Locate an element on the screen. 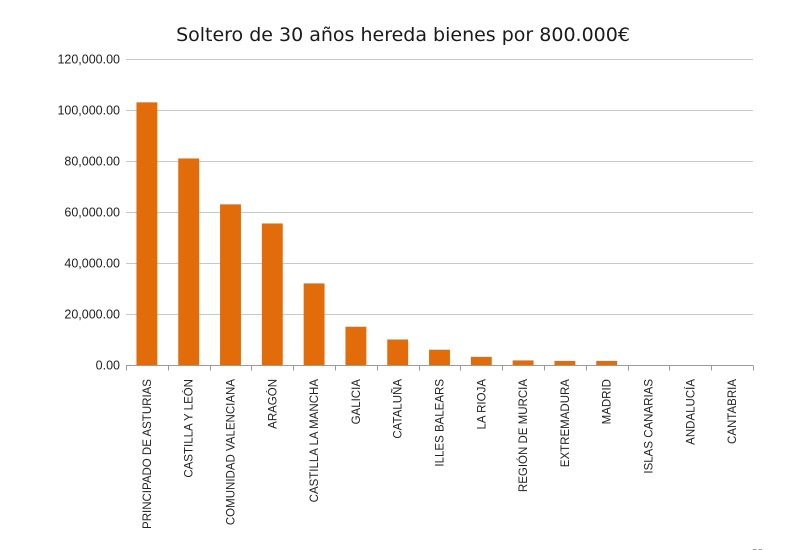 The width and height of the screenshot is (792, 550). x-tick-label: MADRID is located at coordinates (608, 401).